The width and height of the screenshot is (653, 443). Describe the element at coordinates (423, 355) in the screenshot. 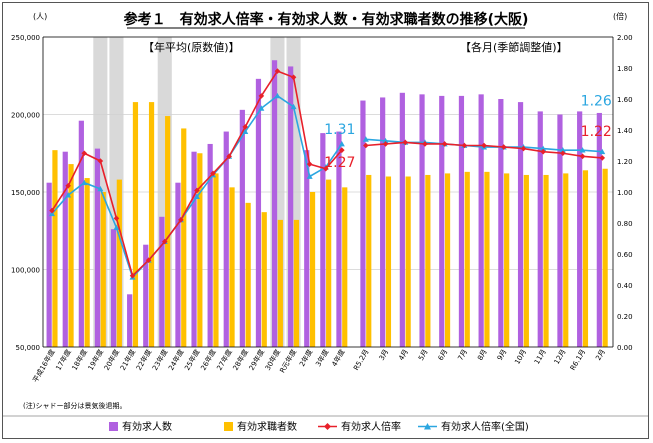

I see `x-tick-label: 5月` at that location.